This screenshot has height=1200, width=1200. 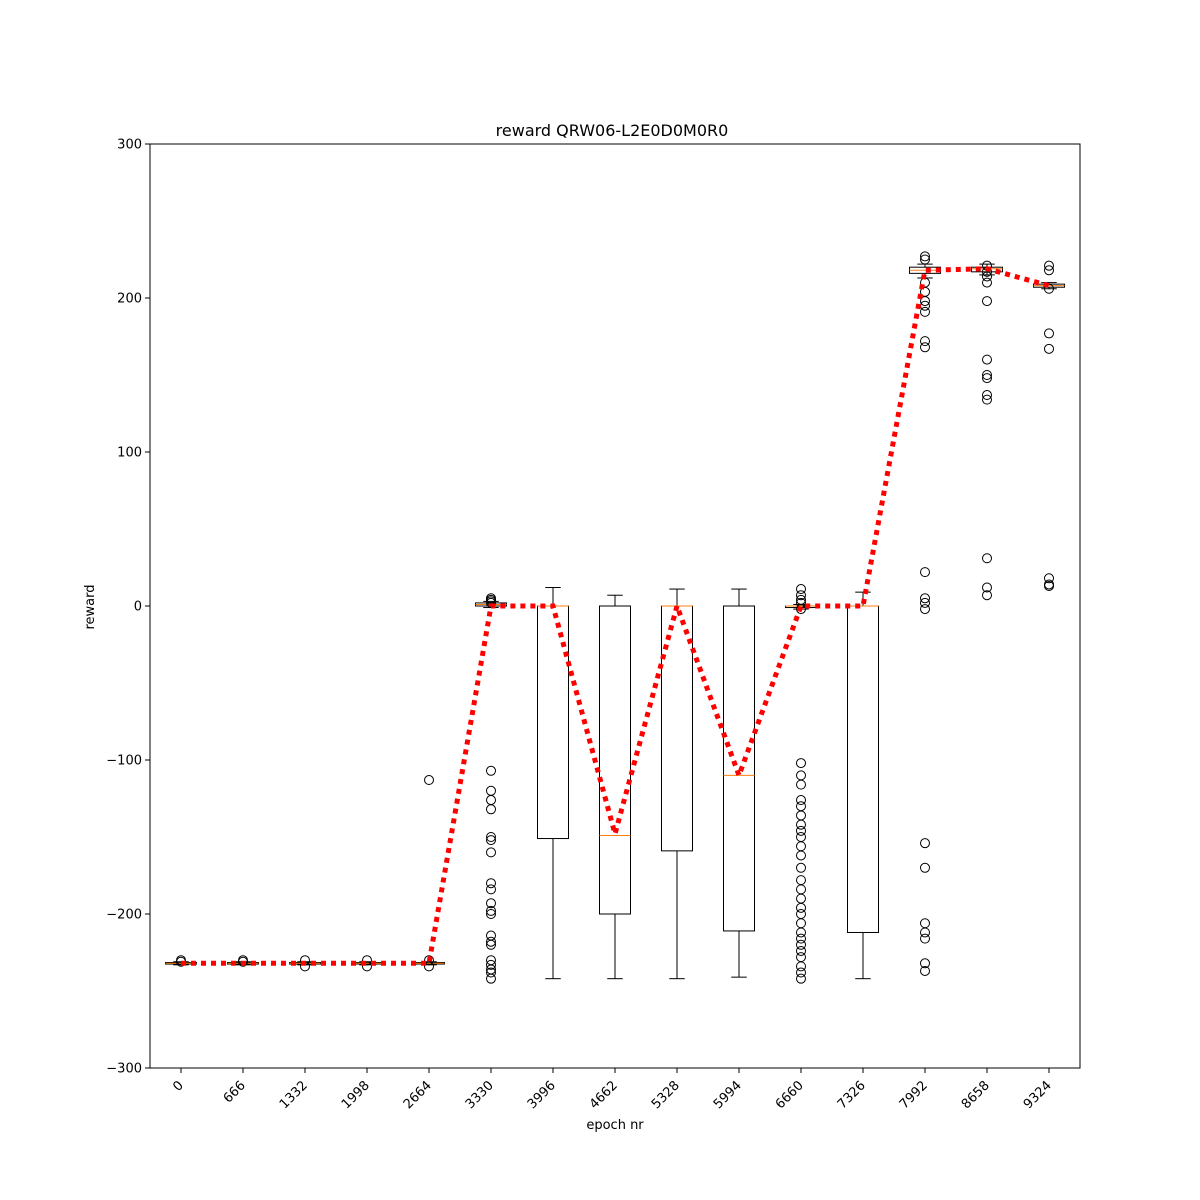 I want to click on x-tick-label: 9324, so click(x=1038, y=1095).